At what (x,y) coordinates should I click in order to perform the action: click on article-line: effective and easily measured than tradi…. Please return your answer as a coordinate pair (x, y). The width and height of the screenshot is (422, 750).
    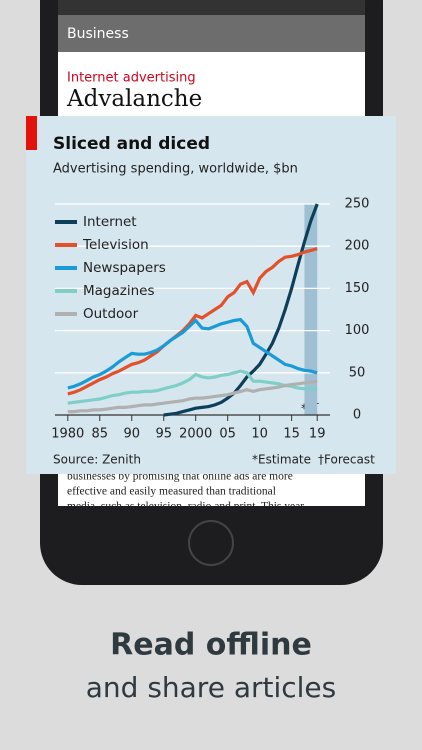
    Looking at the image, I should click on (171, 492).